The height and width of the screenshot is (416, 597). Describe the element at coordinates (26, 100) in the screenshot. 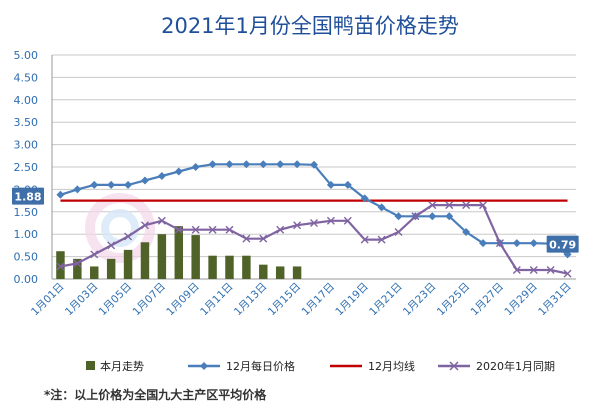

I see `y-tick-label: 4.00` at that location.